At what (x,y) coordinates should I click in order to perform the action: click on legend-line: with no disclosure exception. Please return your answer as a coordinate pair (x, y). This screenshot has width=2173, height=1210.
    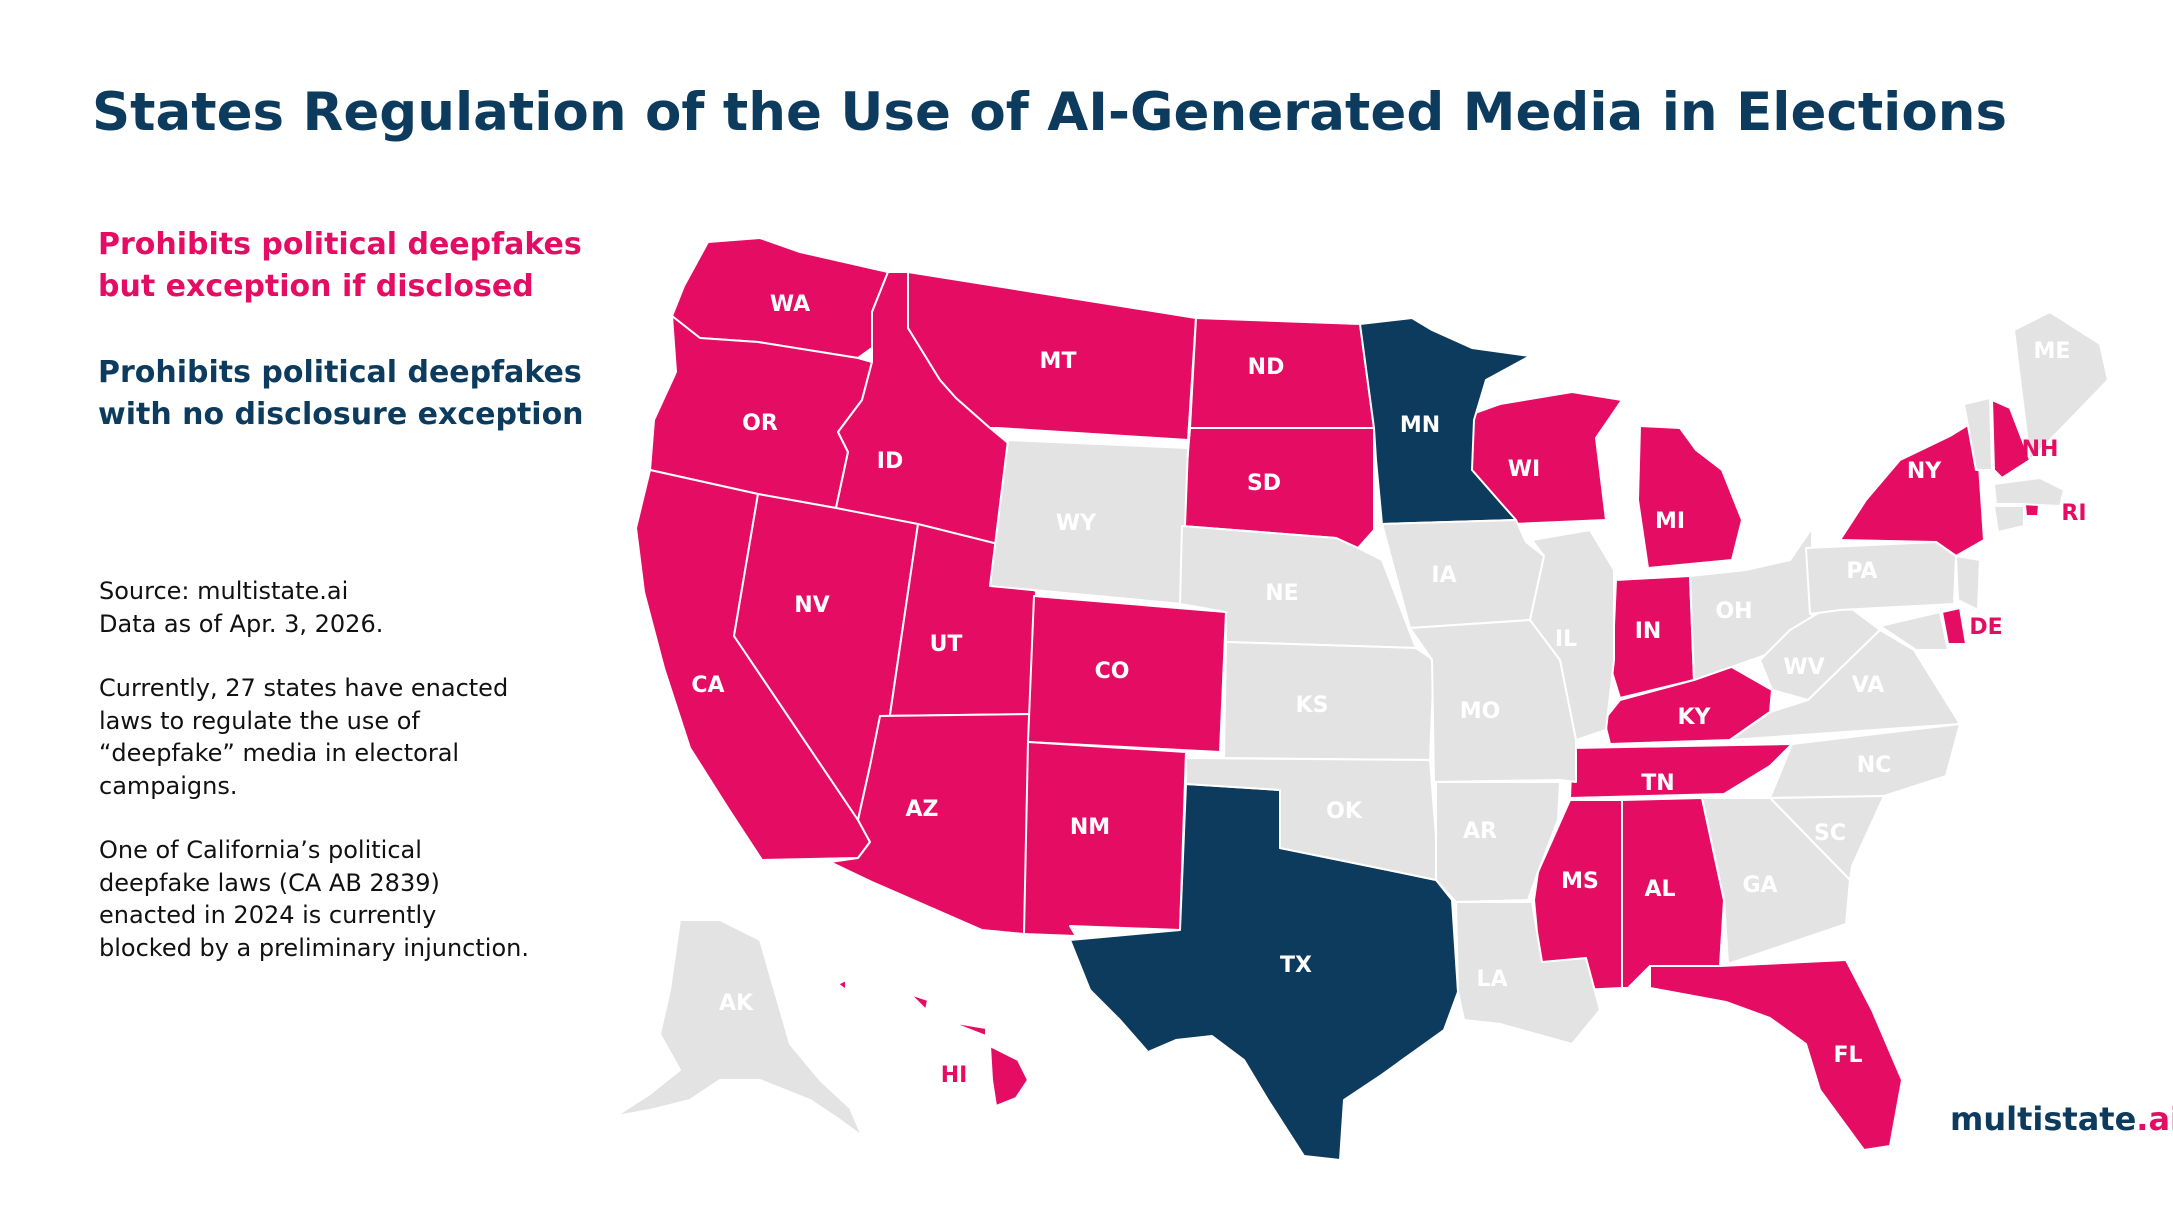
    Looking at the image, I should click on (341, 414).